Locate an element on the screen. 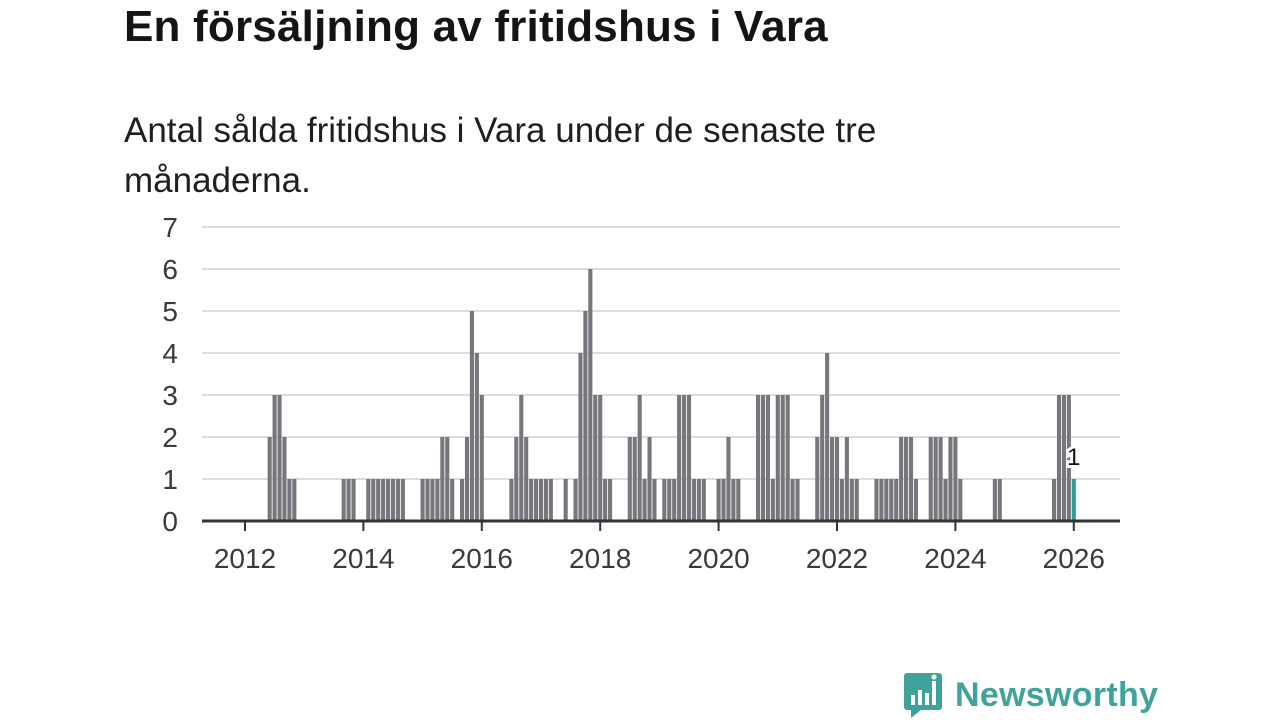  y-tick-label: 5 is located at coordinates (170, 311).